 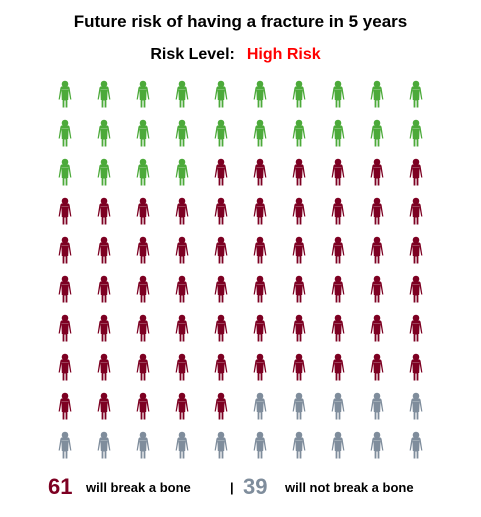 I want to click on safe-count: 39, so click(x=255, y=486).